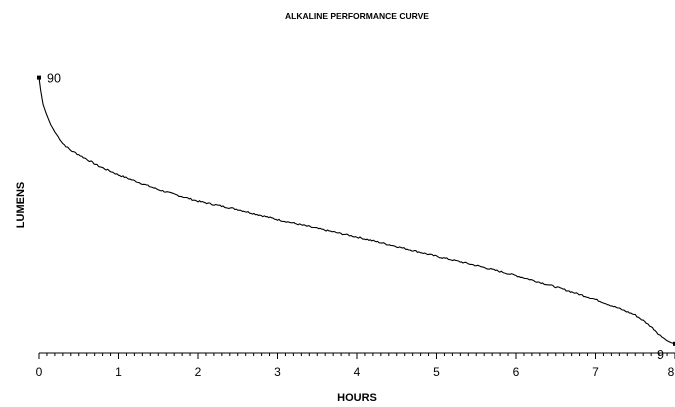  Describe the element at coordinates (436, 372) in the screenshot. I see `x-tick-label: 5` at that location.